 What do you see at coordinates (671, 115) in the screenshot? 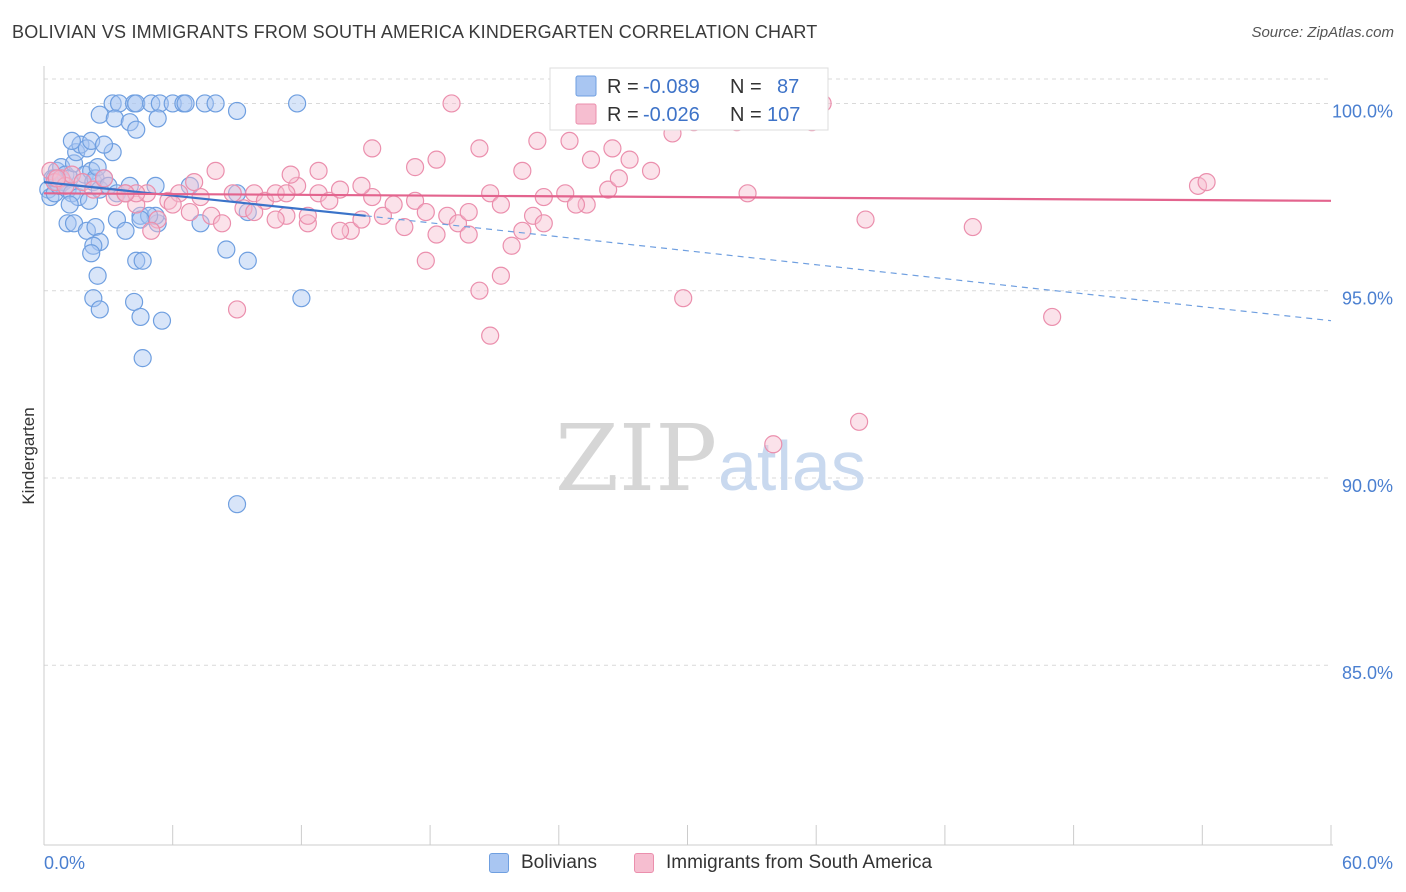
I see `stats-r-value-immigrants: -0.026` at bounding box center [671, 115].